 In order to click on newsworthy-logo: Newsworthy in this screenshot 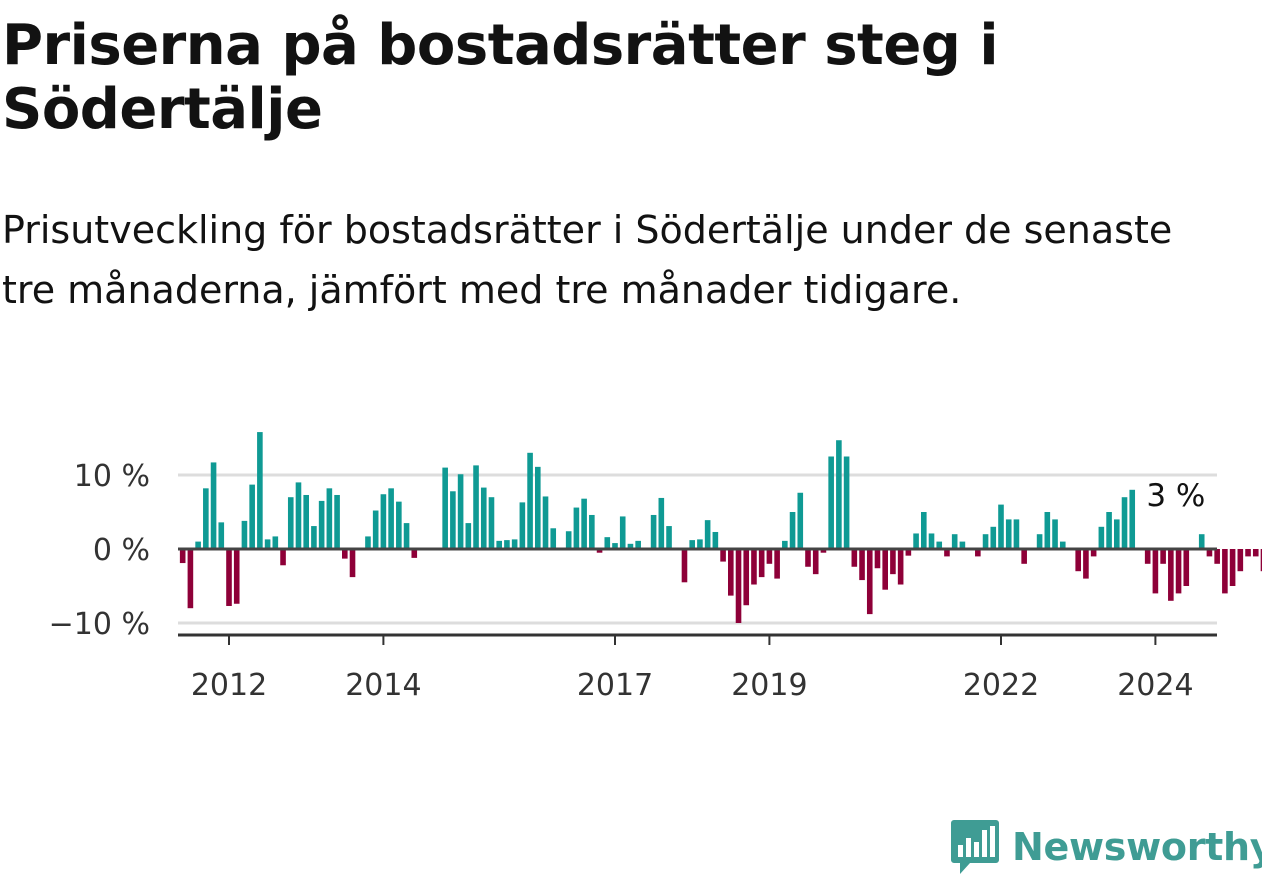, I will do `click(1106, 847)`.